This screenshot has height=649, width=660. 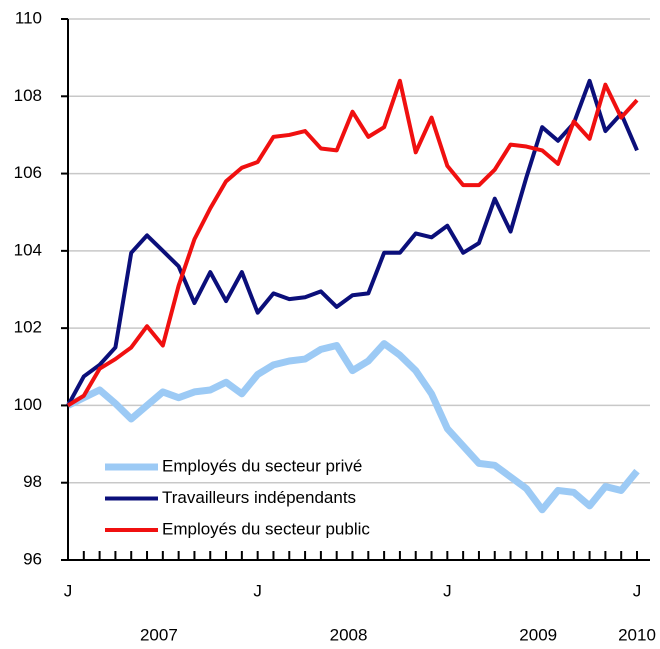 I want to click on year-label: 2010, so click(x=637, y=634).